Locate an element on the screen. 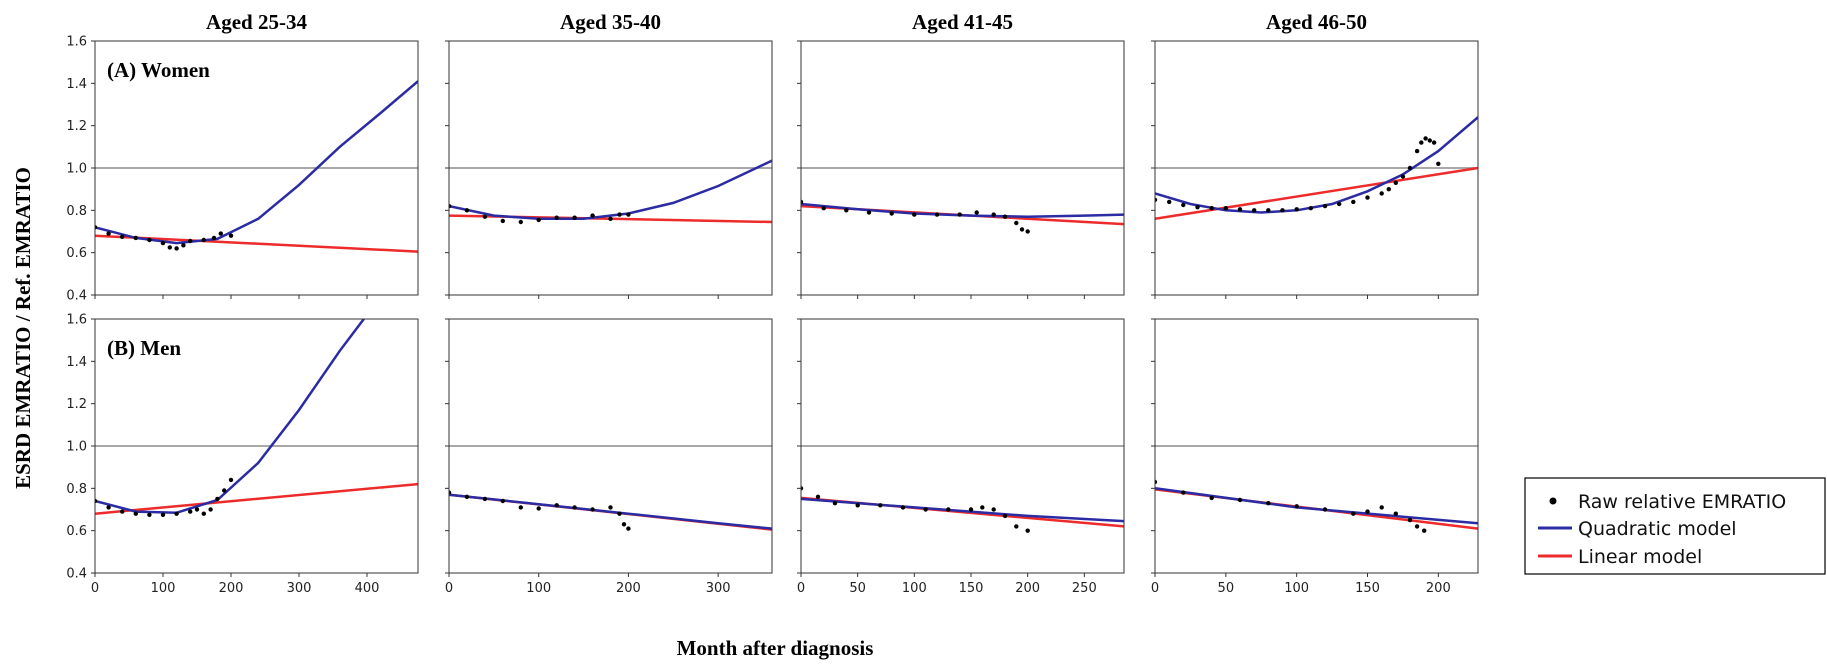 The image size is (1827, 670). panel-women-0: 0.4 0.6 0.8 1.0 1.2 1.4 1.6 (A) Women is located at coordinates (242, 169).